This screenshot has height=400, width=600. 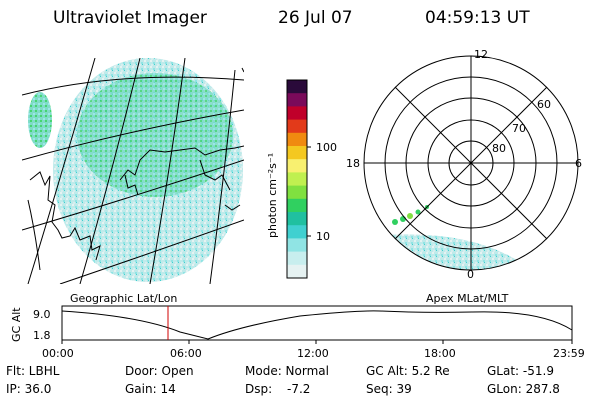 What do you see at coordinates (519, 128) in the screenshot?
I see `mlat-label-70: 70` at bounding box center [519, 128].